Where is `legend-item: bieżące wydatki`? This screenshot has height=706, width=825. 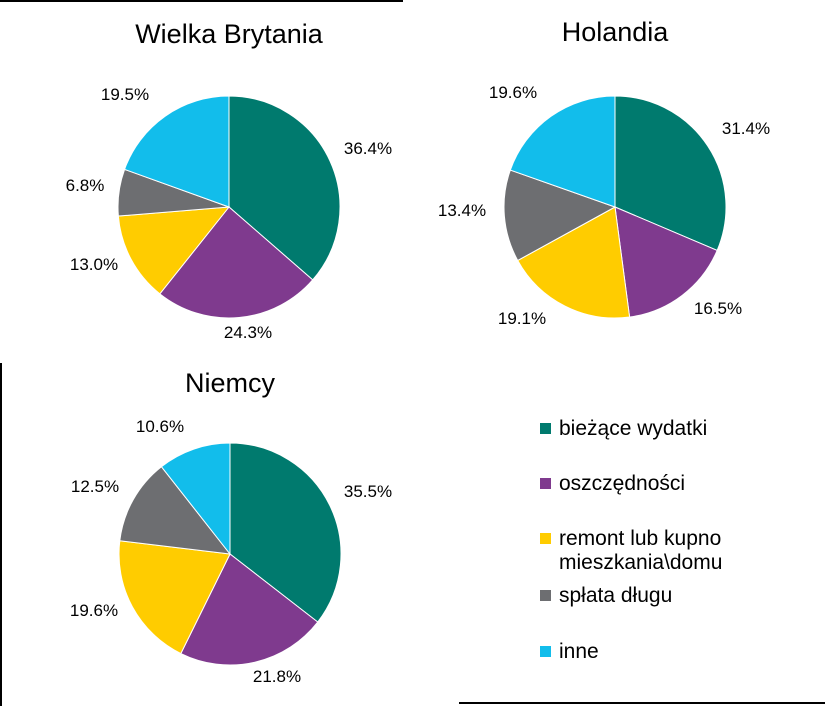
legend-item: bieżące wydatki is located at coordinates (623, 429).